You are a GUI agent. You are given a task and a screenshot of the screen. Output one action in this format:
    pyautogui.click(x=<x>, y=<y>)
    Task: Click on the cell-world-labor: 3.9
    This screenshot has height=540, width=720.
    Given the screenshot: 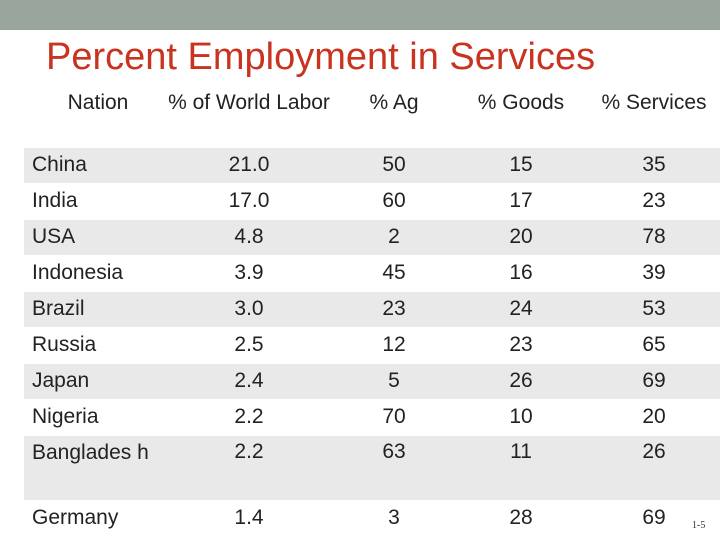 What is the action you would take?
    pyautogui.click(x=249, y=273)
    